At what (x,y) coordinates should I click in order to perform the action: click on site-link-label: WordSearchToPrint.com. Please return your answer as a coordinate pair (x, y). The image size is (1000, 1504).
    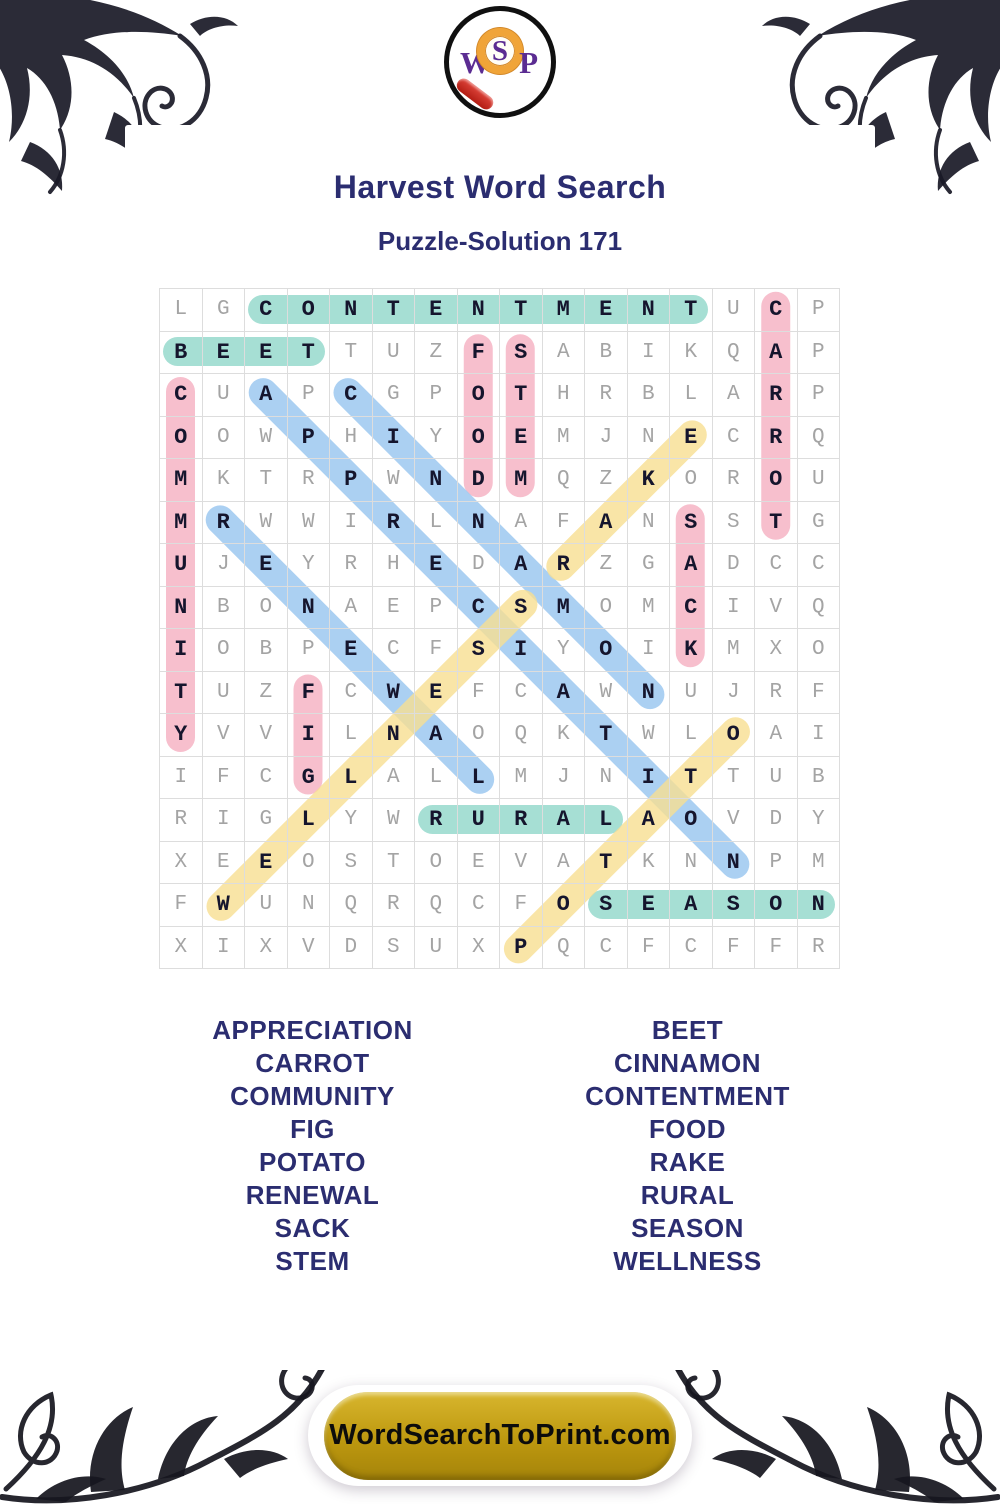
    Looking at the image, I should click on (500, 1435).